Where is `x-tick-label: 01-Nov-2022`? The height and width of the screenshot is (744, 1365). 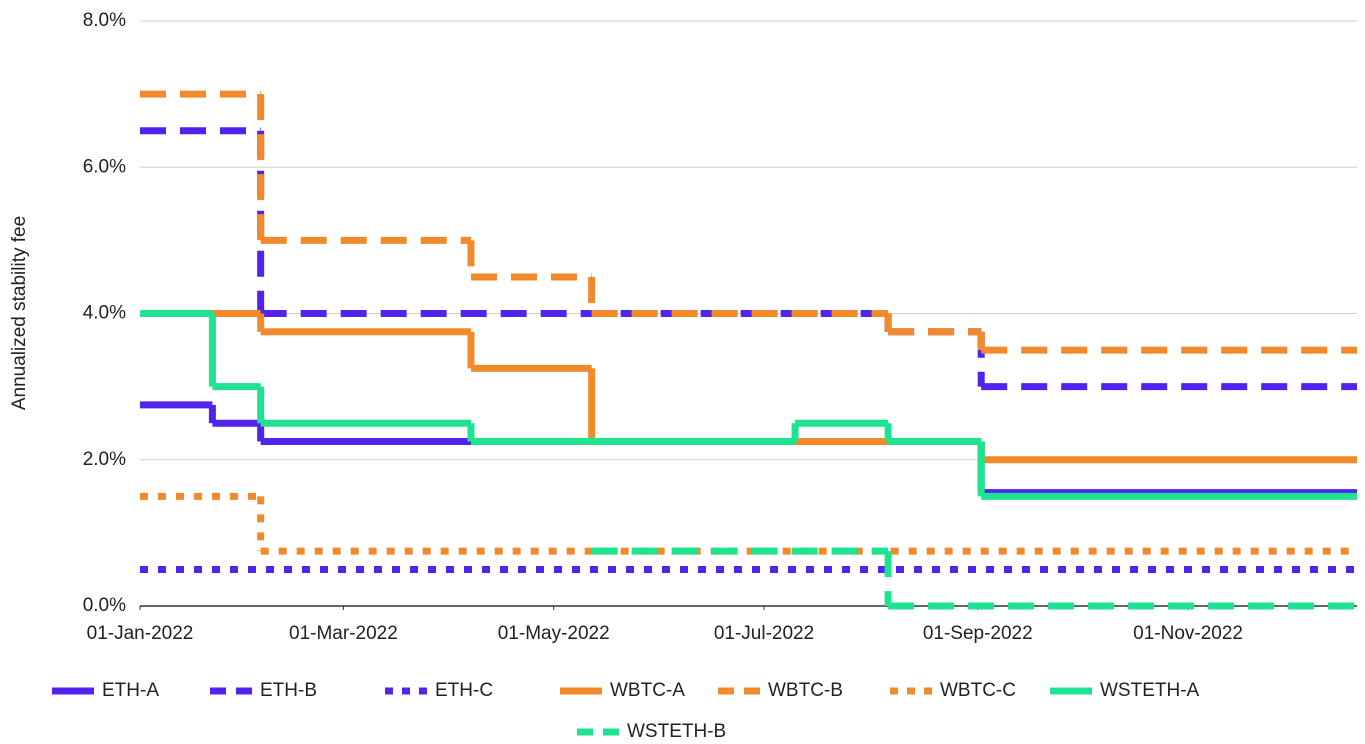 x-tick-label: 01-Nov-2022 is located at coordinates (1188, 633).